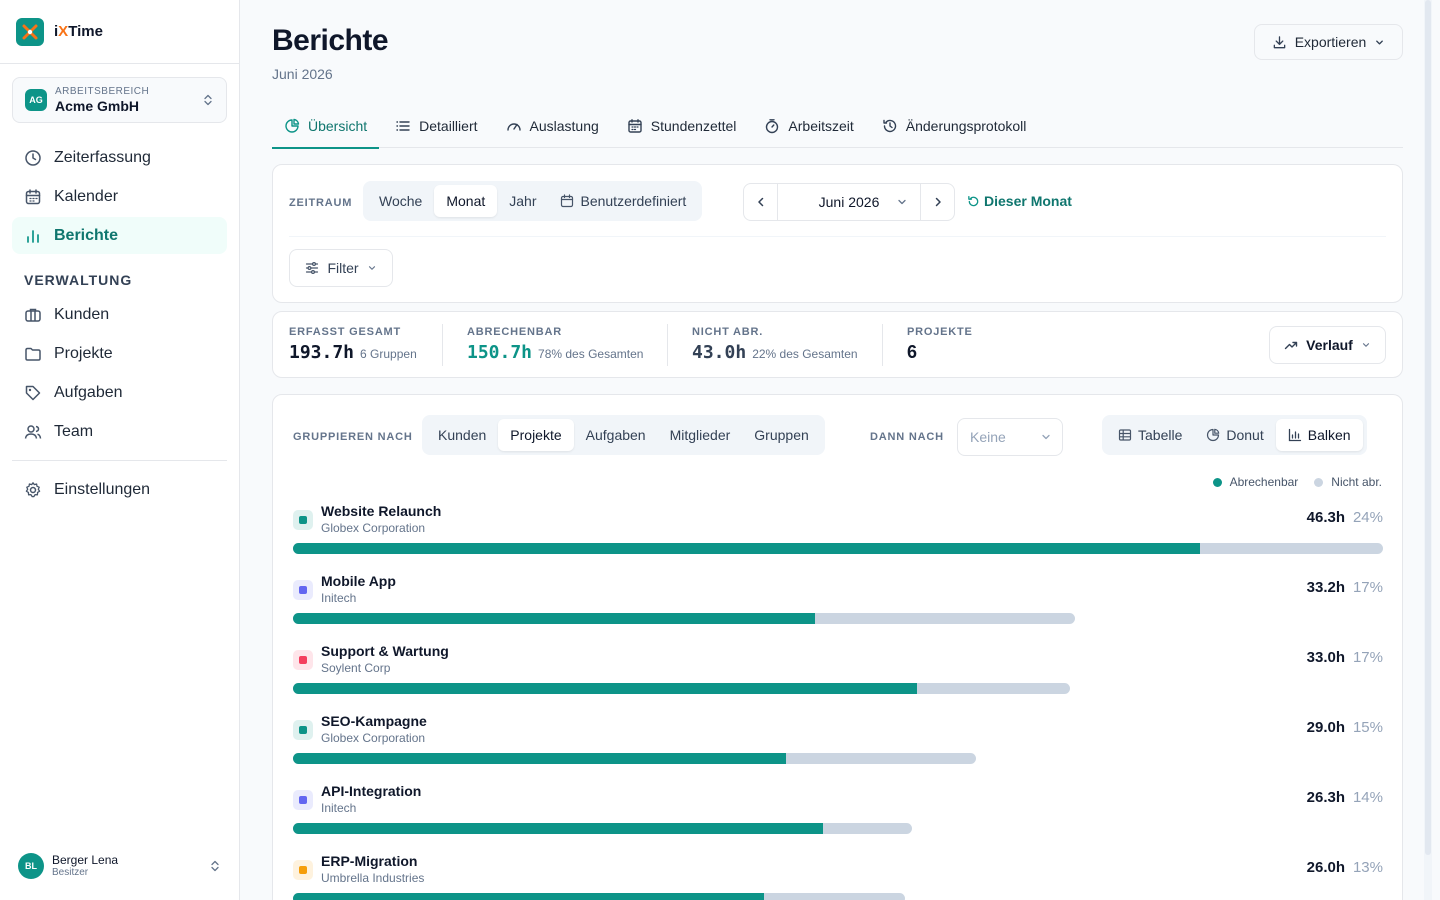  Describe the element at coordinates (523, 201) in the screenshot. I see `period-jahr: Jahr` at that location.